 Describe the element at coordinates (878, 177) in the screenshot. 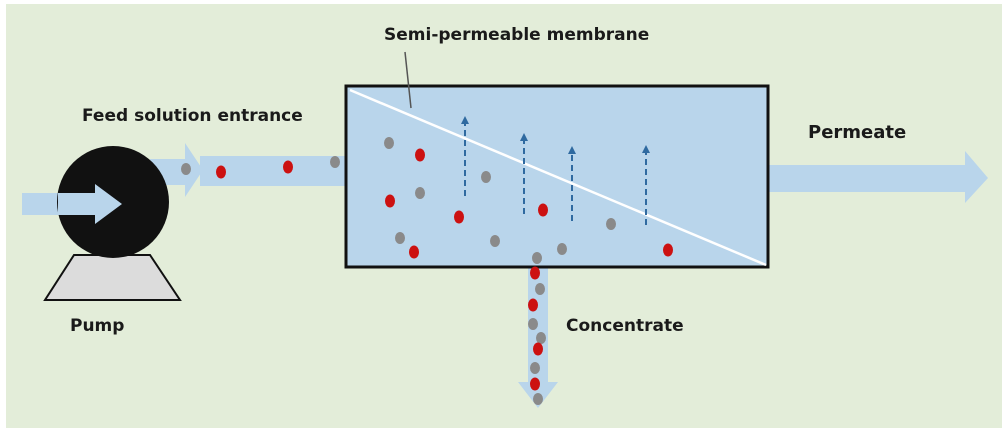

I see `permeate-flow-arrow` at that location.